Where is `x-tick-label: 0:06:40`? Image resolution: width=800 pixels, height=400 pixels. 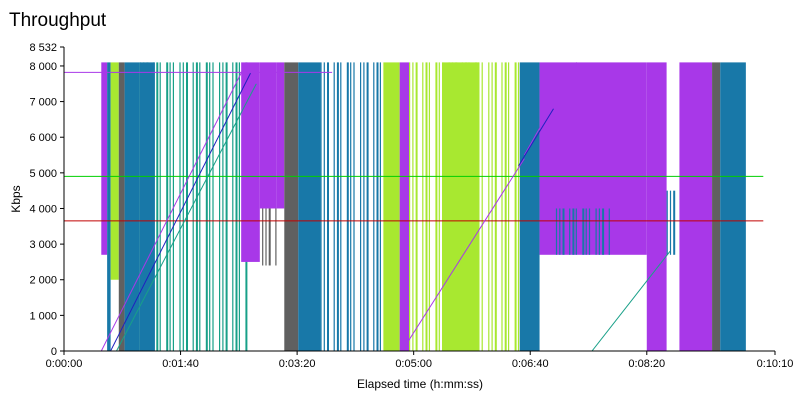 x-tick-label: 0:06:40 is located at coordinates (530, 364).